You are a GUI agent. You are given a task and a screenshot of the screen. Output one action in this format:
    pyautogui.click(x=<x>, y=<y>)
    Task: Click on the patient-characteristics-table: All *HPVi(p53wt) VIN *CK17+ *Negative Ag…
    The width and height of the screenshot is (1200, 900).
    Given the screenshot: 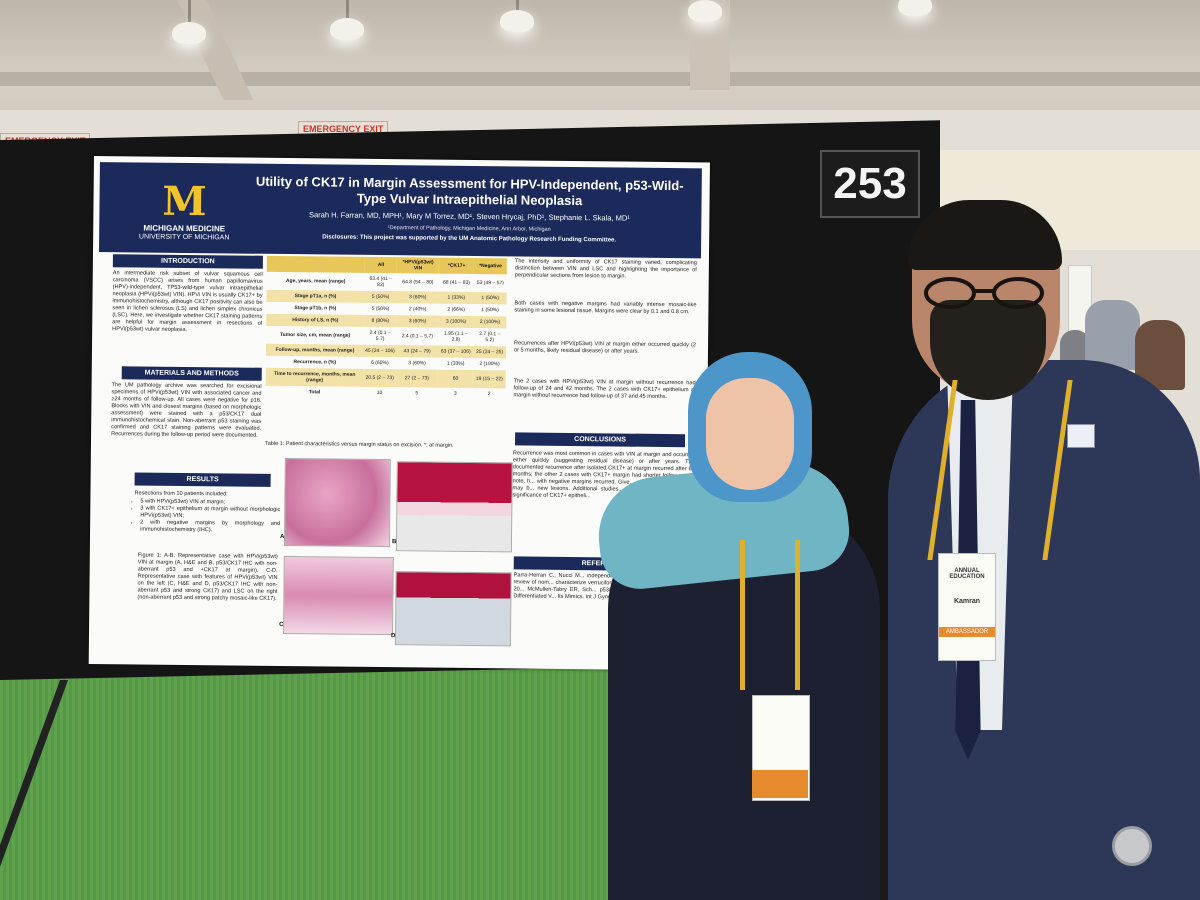 What is the action you would take?
    pyautogui.click(x=386, y=328)
    